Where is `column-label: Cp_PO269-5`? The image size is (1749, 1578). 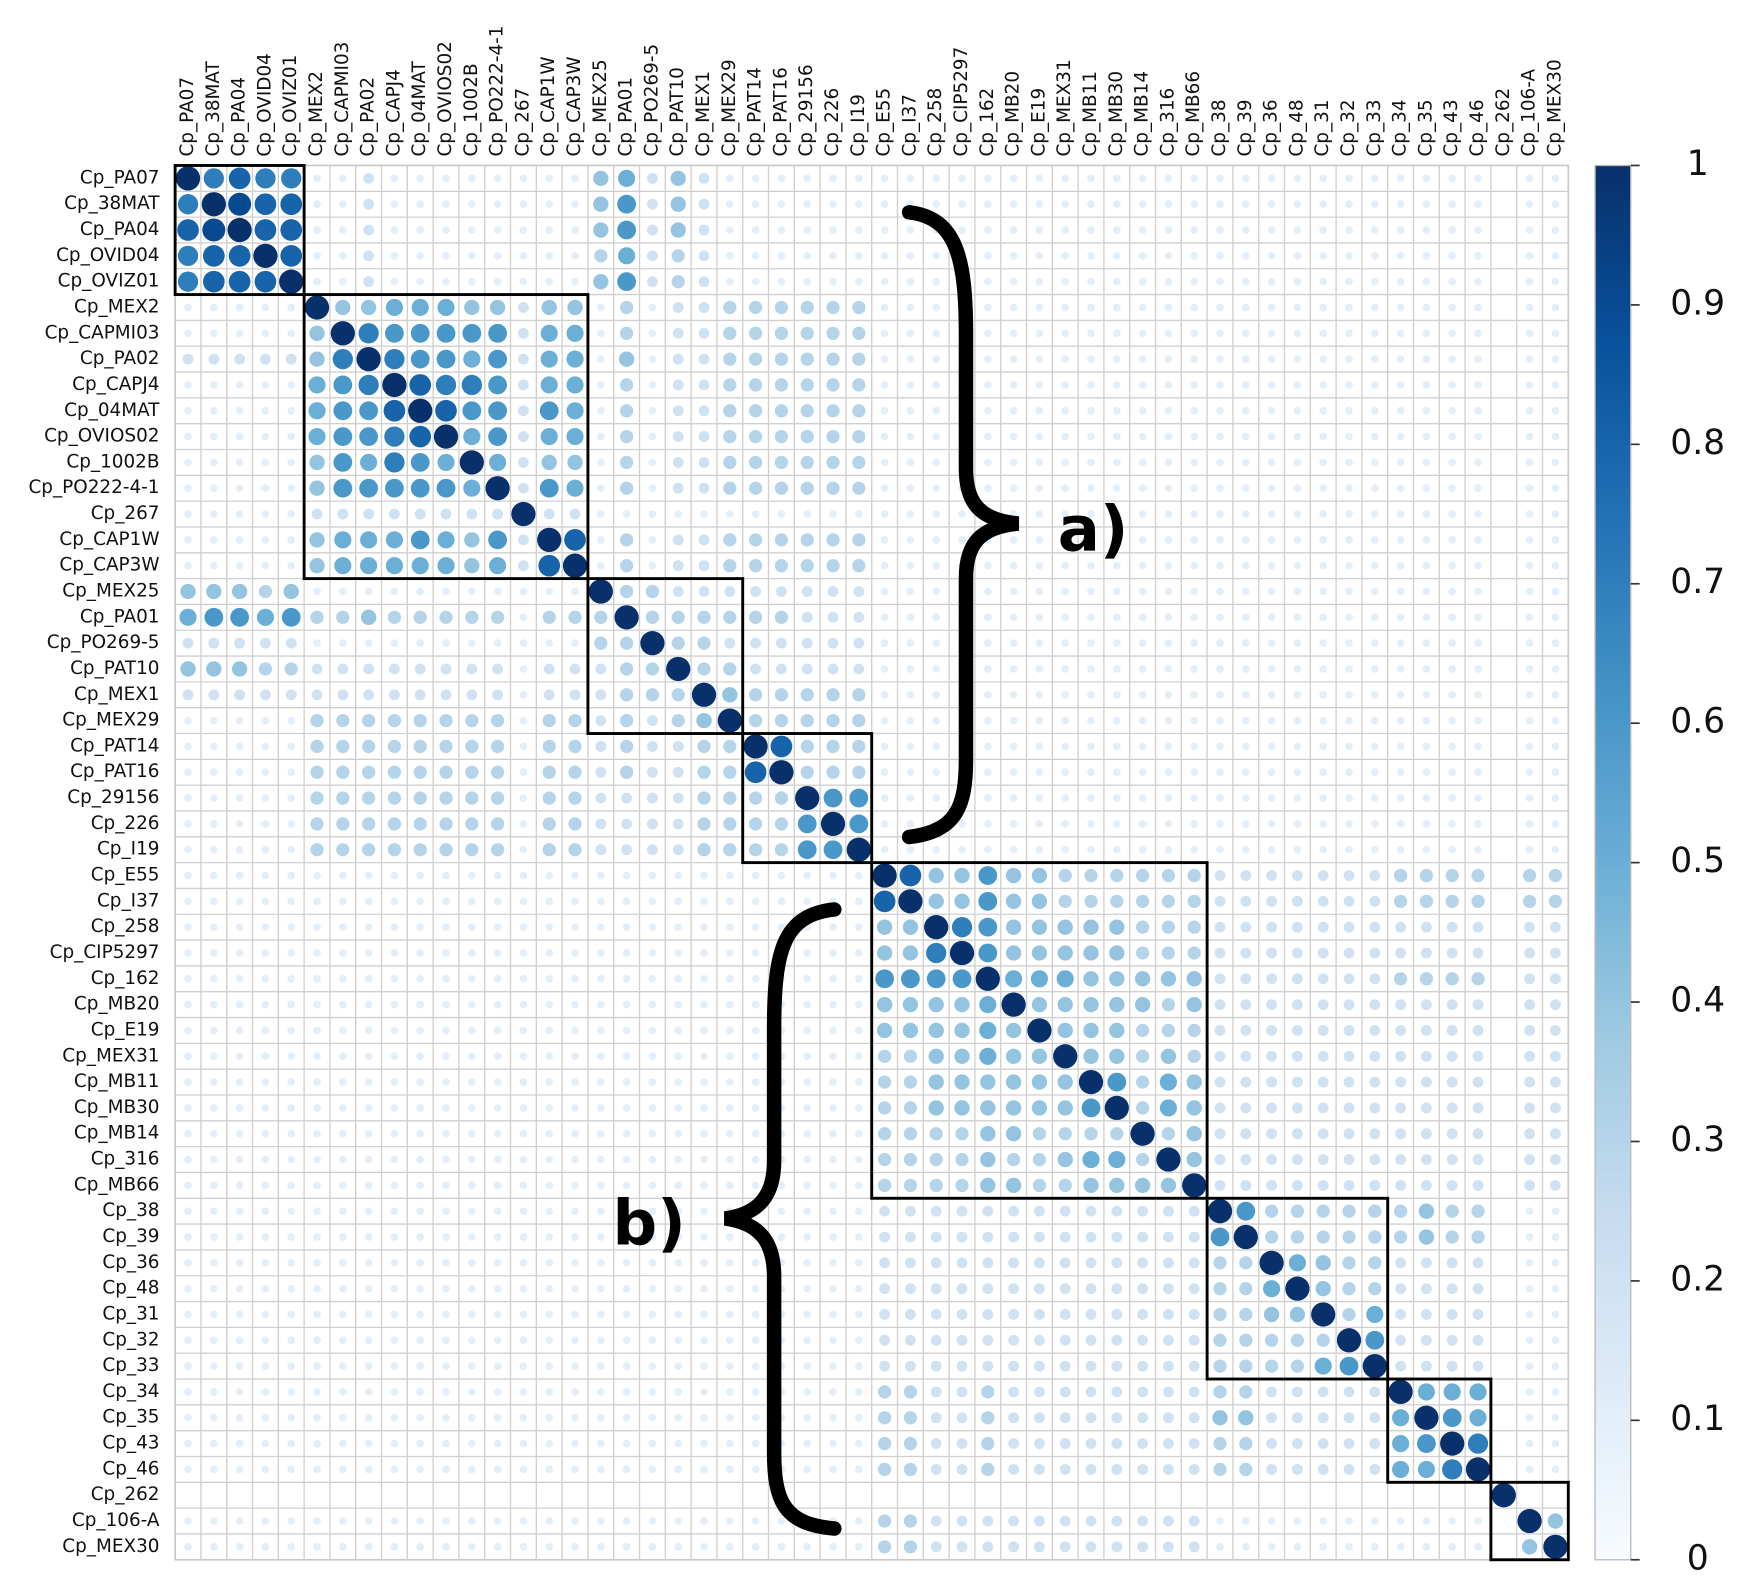 column-label: Cp_PO269-5 is located at coordinates (651, 100).